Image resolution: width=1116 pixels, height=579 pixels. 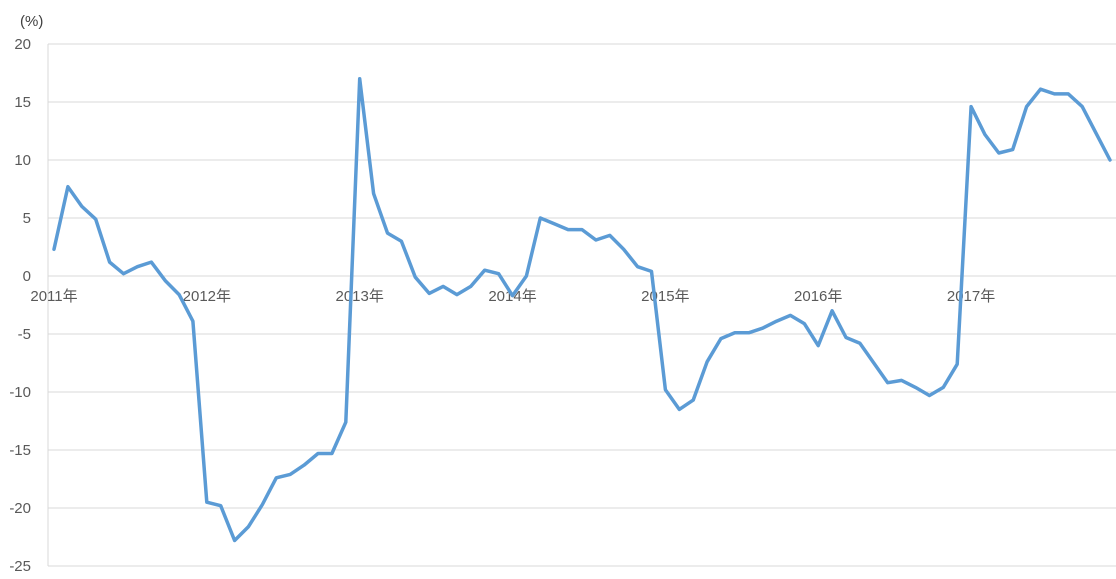 I want to click on x-tick-label: 2011年, so click(x=53, y=296).